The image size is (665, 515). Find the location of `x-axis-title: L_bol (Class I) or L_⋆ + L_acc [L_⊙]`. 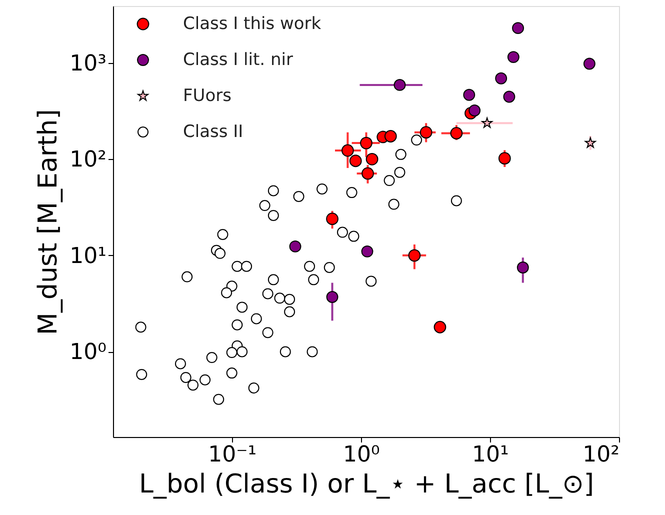

x-axis-title: L_bol (Class I) or L_⋆ + L_acc [L_⊙] is located at coordinates (366, 485).